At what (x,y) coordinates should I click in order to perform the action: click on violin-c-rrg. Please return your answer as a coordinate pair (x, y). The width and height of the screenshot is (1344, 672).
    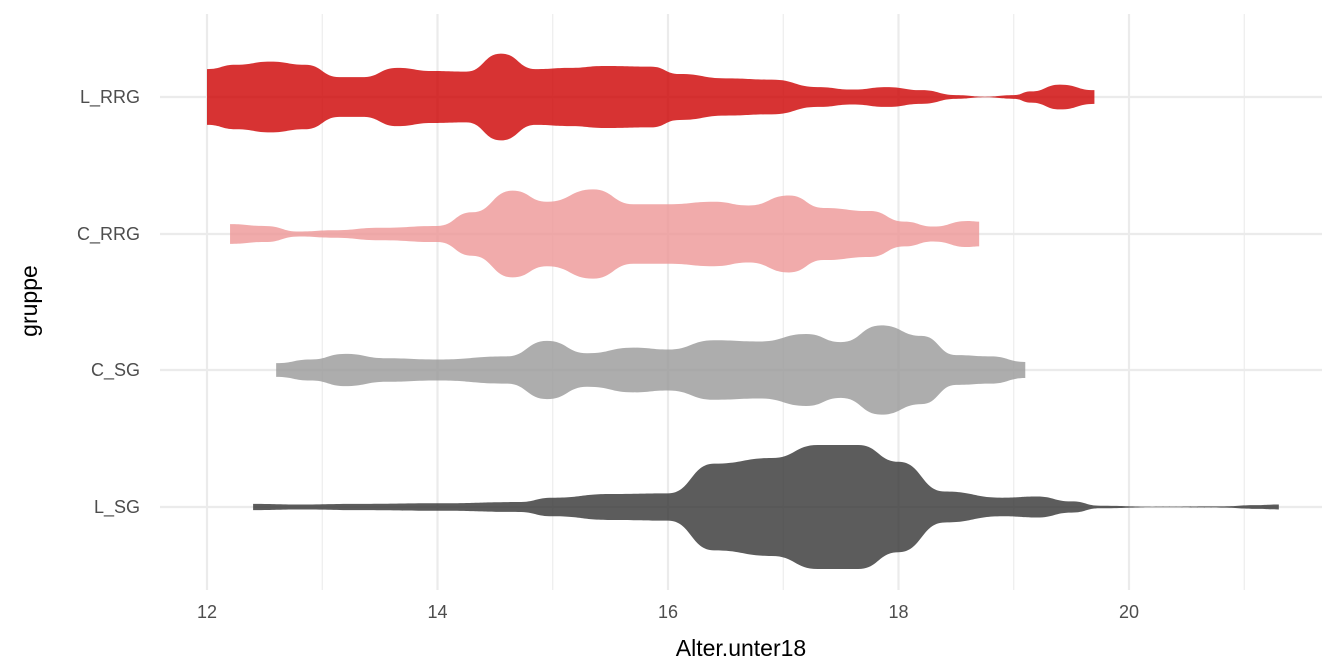
    Looking at the image, I should click on (605, 234).